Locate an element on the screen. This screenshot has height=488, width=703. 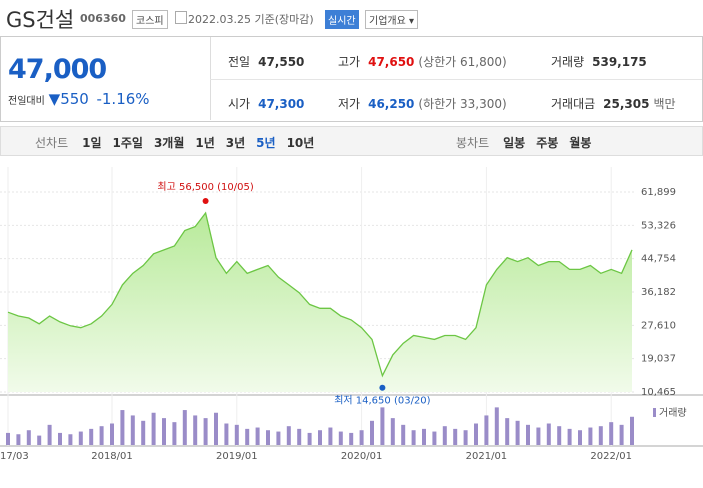
stat-value: 47,300 is located at coordinates (281, 104).